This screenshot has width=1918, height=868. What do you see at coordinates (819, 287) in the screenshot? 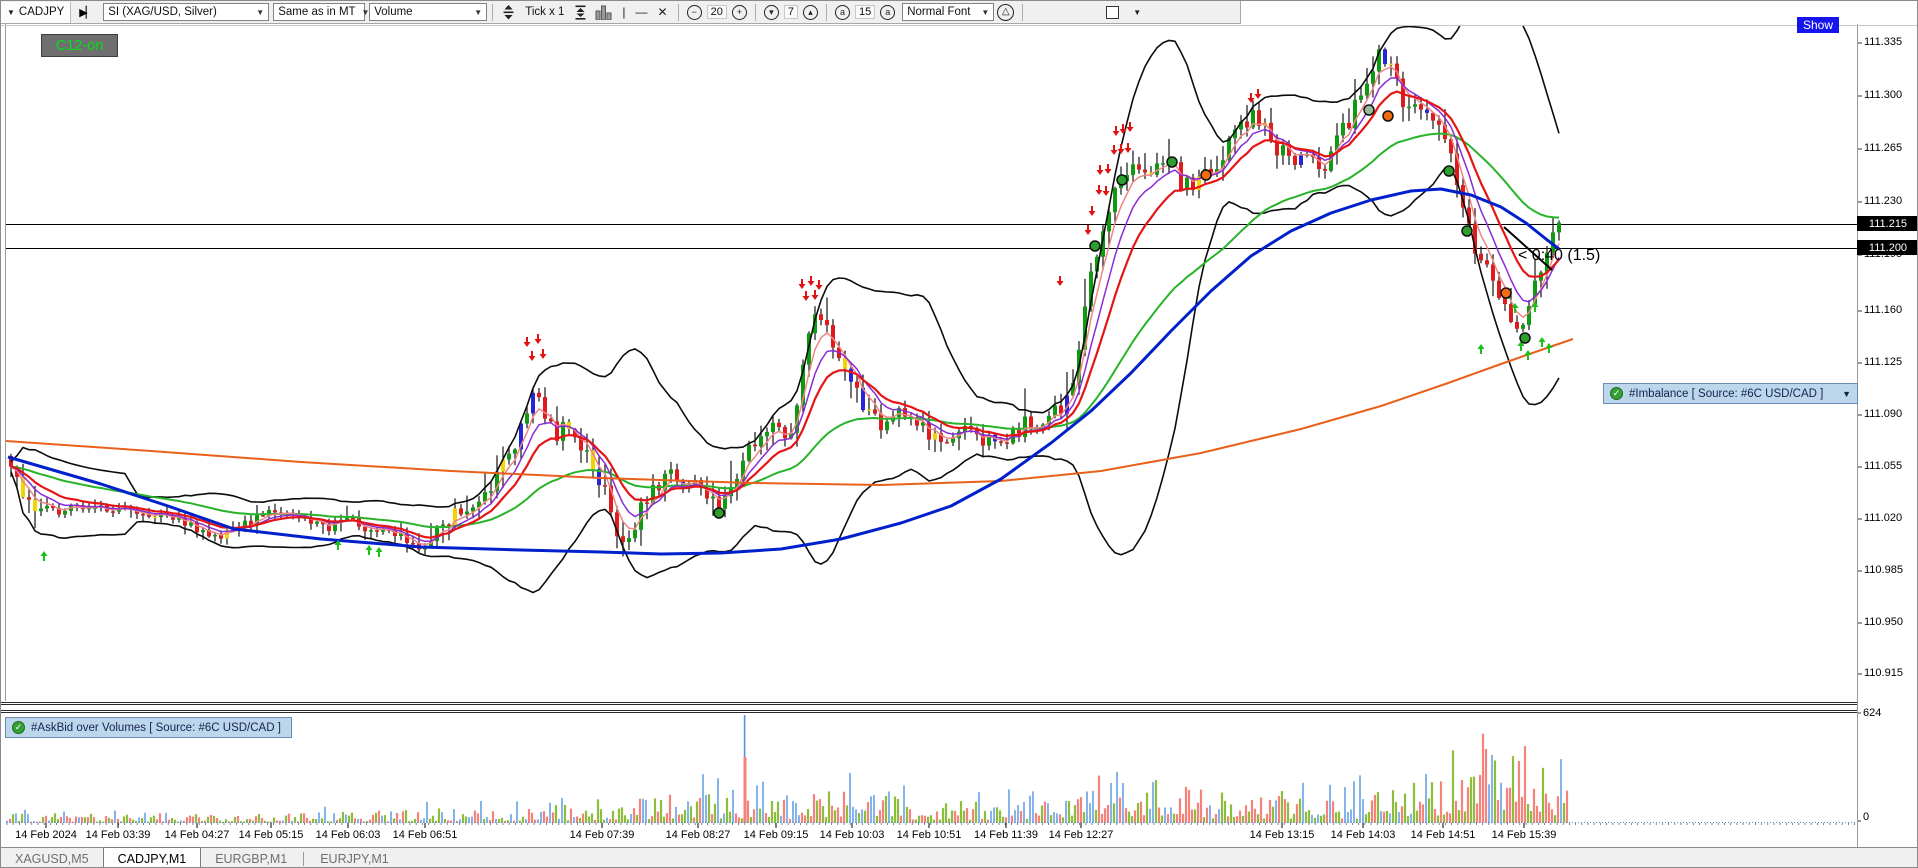
I see `sell-arrow-icon` at bounding box center [819, 287].